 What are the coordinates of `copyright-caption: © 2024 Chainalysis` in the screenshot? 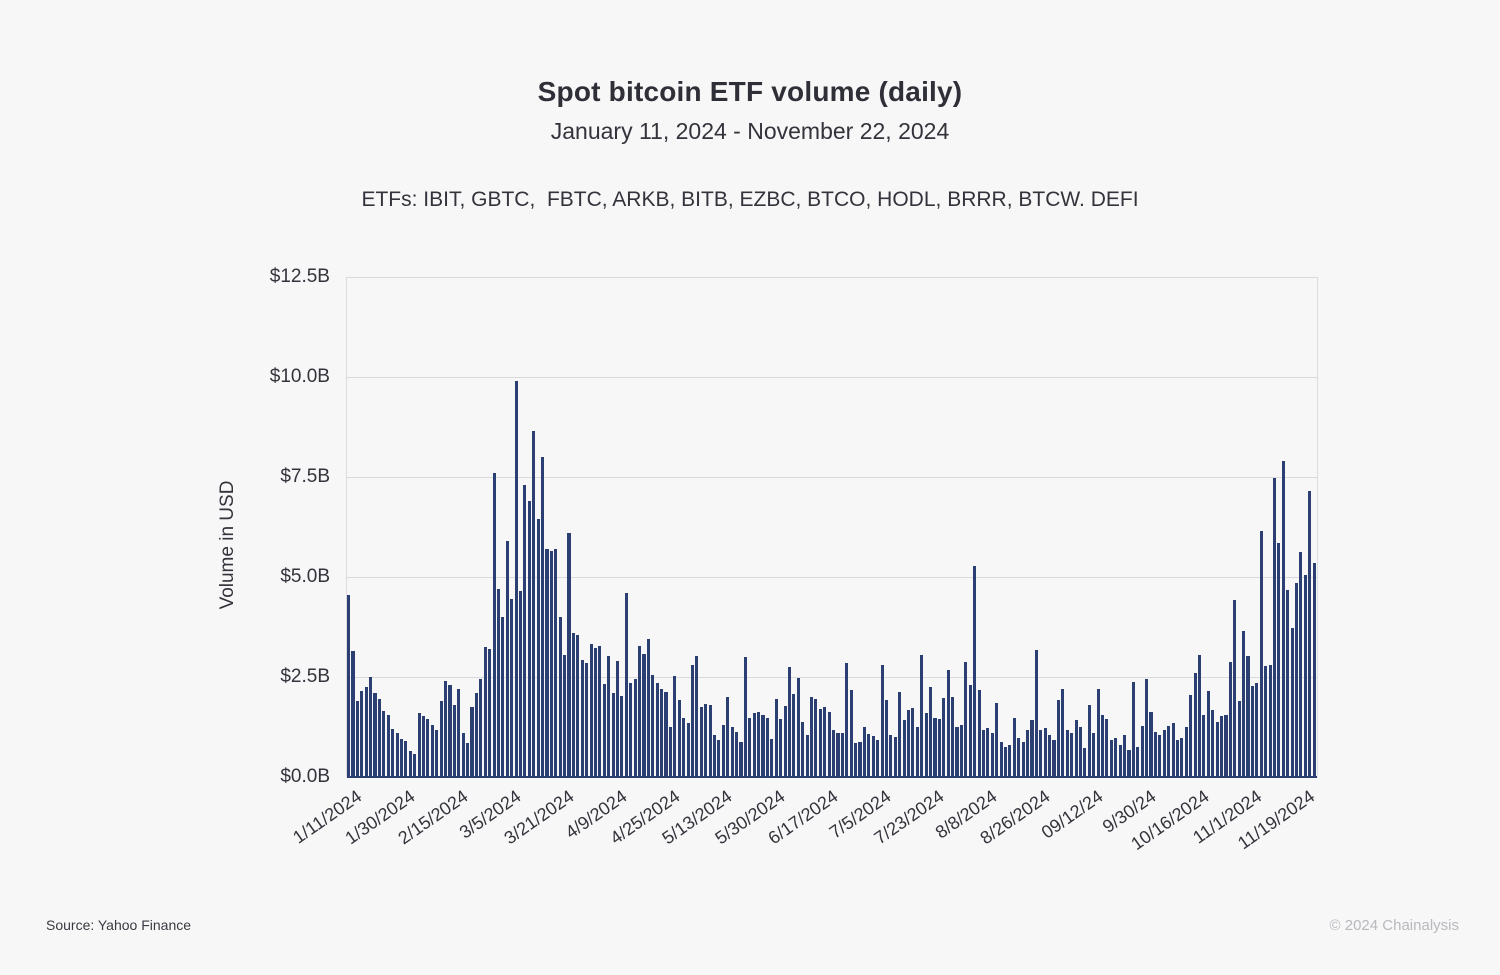 It's located at (1394, 925).